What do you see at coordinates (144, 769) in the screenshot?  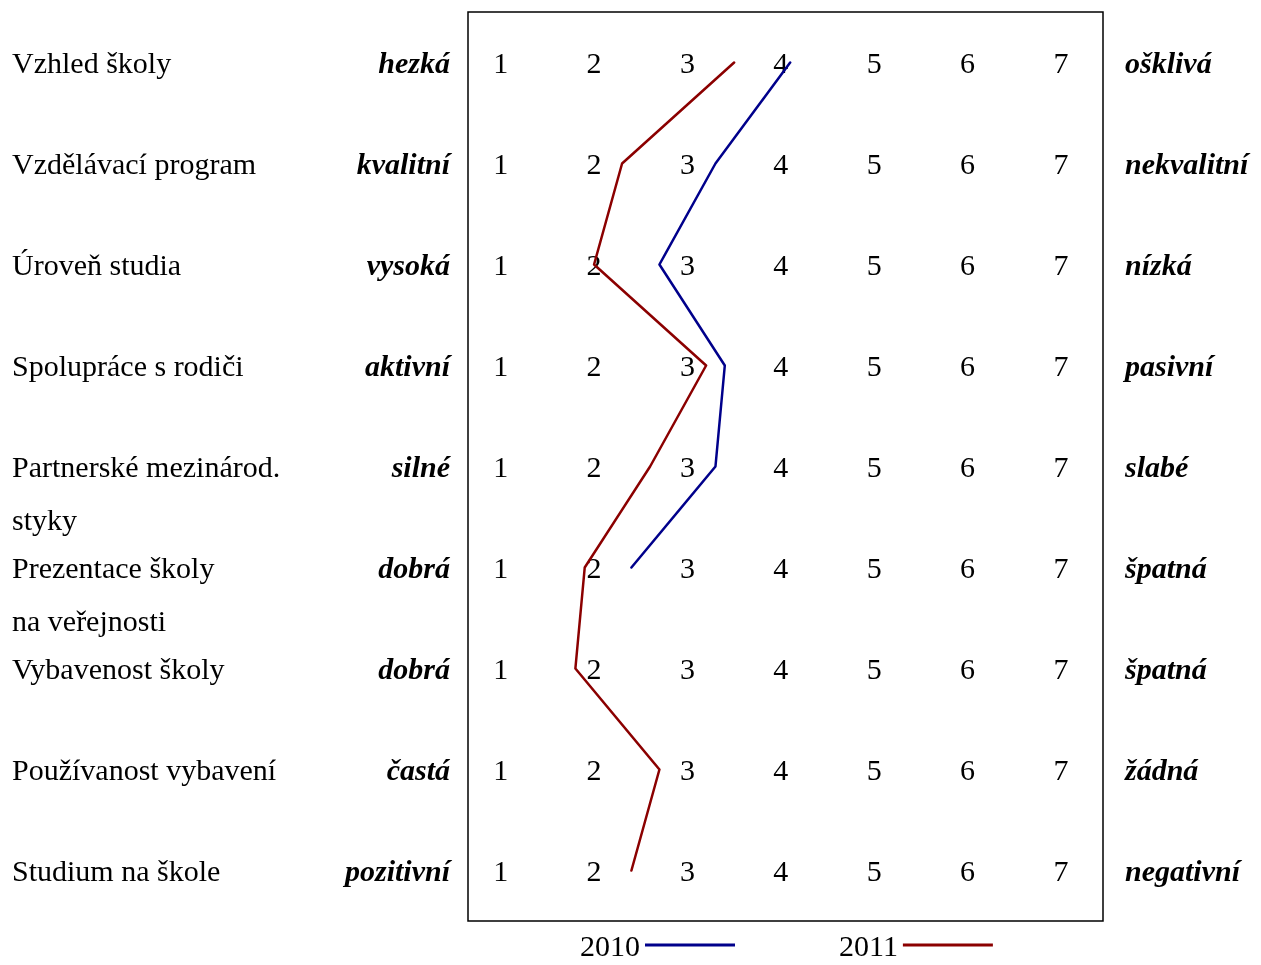 I see `y-tick-label: Používanost vybavení` at bounding box center [144, 769].